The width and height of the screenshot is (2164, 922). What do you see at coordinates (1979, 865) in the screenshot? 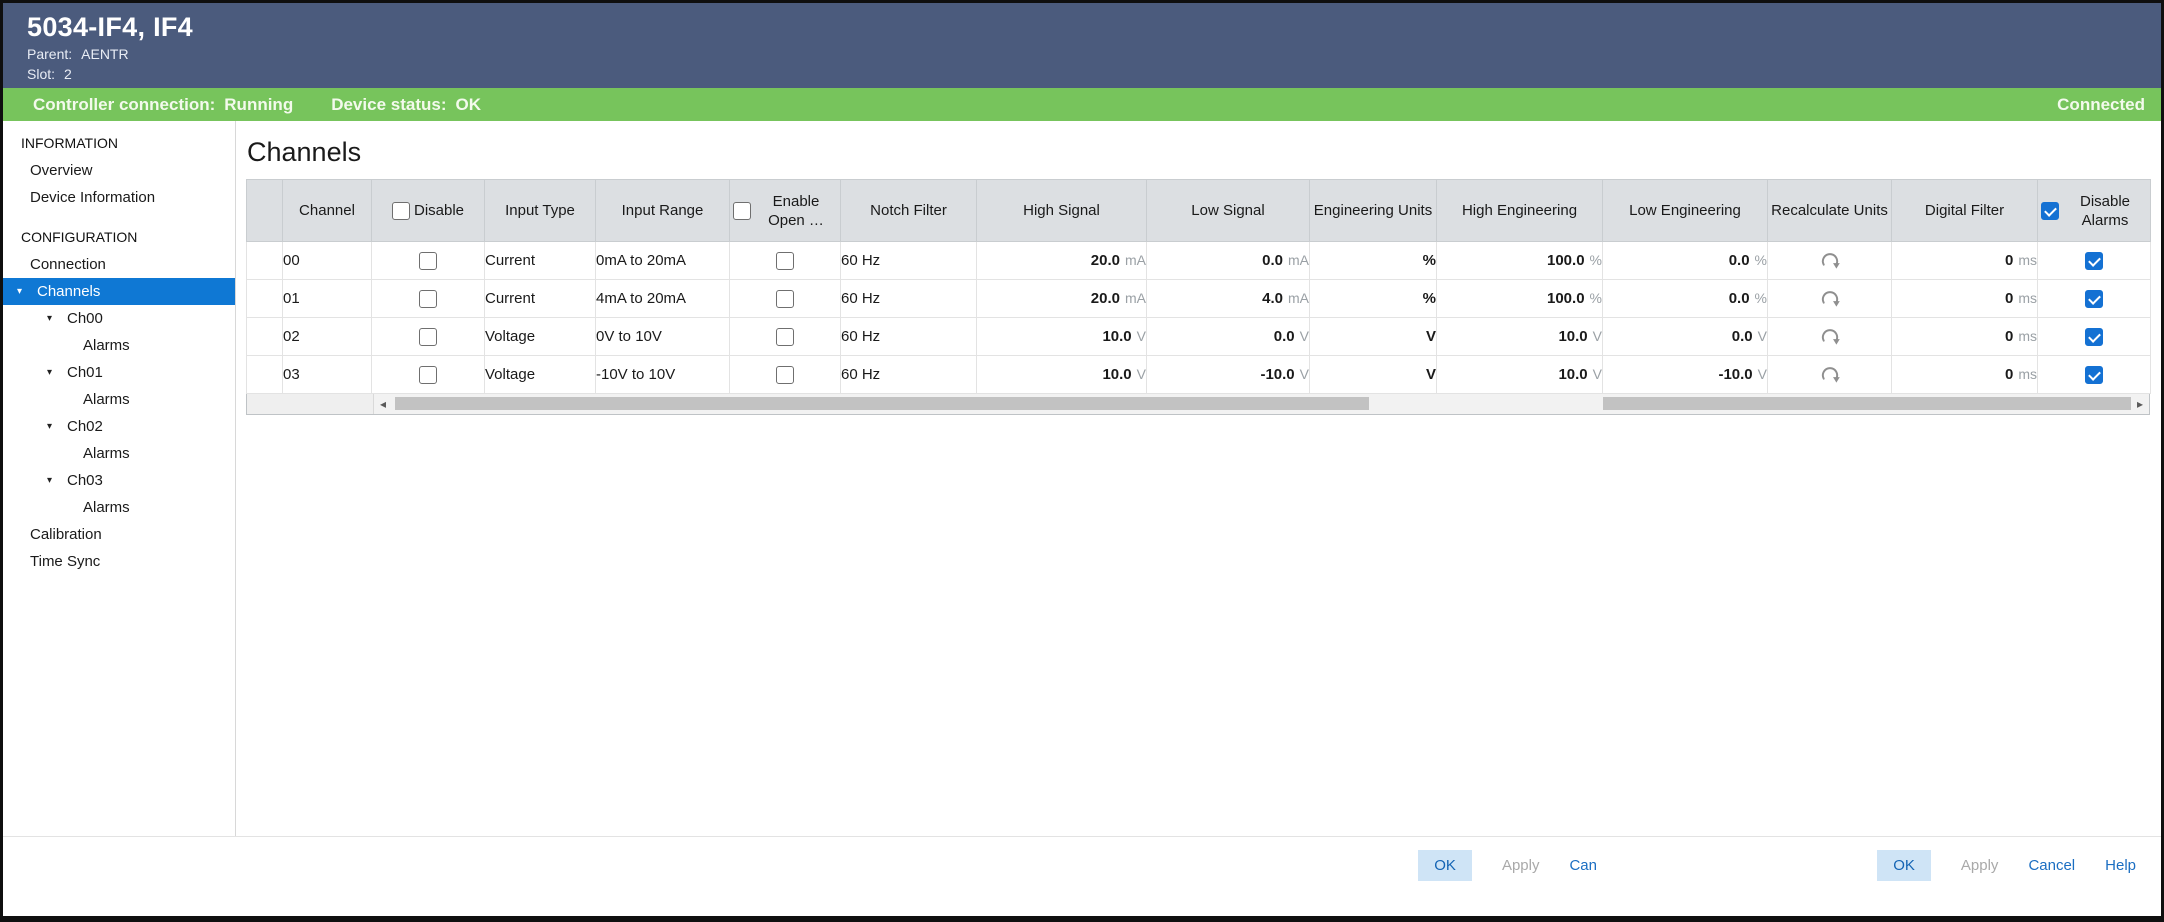
I see `apply-button: Apply` at bounding box center [1979, 865].